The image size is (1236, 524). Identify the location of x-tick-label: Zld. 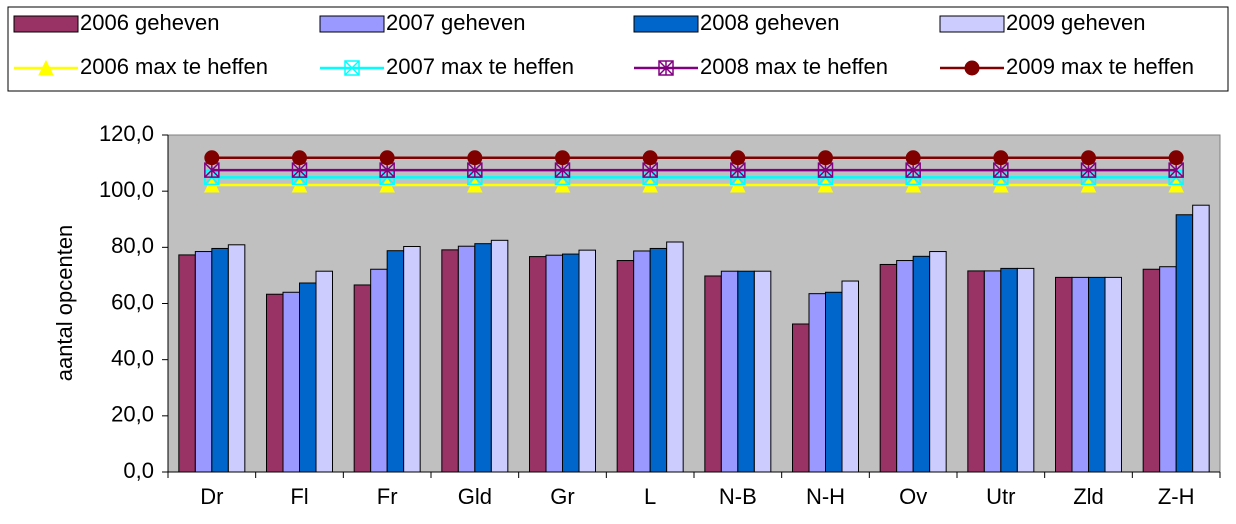
(1088, 496).